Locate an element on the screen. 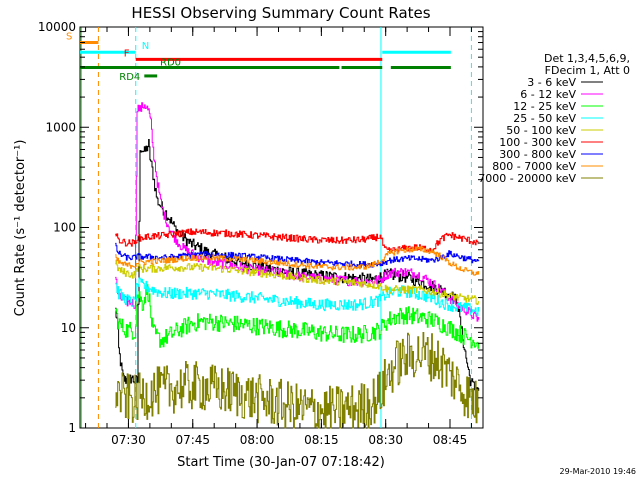  legend-label-4: 25 - 50 keV is located at coordinates (544, 118).